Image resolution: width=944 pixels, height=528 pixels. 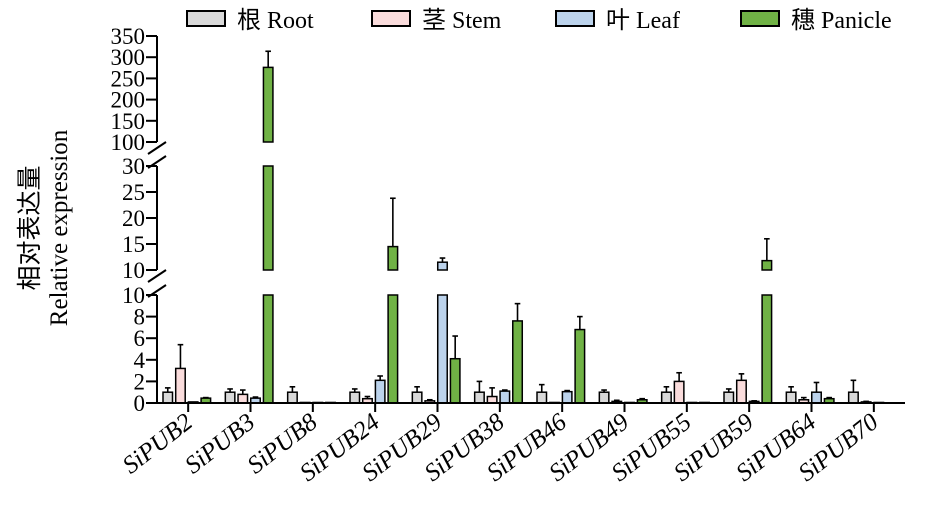 What do you see at coordinates (140, 338) in the screenshot?
I see `y-tick-label: 6` at bounding box center [140, 338].